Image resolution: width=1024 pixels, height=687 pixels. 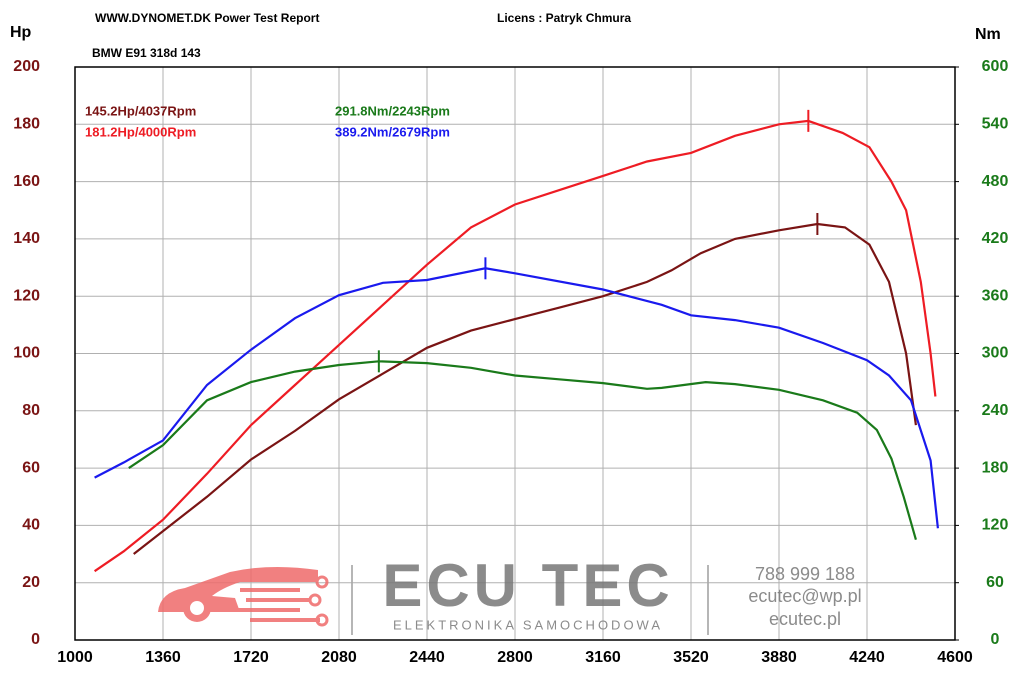 What do you see at coordinates (528, 624) in the screenshot?
I see `tagline: ELEKTRONIKA SAMOCHODOWA` at bounding box center [528, 624].